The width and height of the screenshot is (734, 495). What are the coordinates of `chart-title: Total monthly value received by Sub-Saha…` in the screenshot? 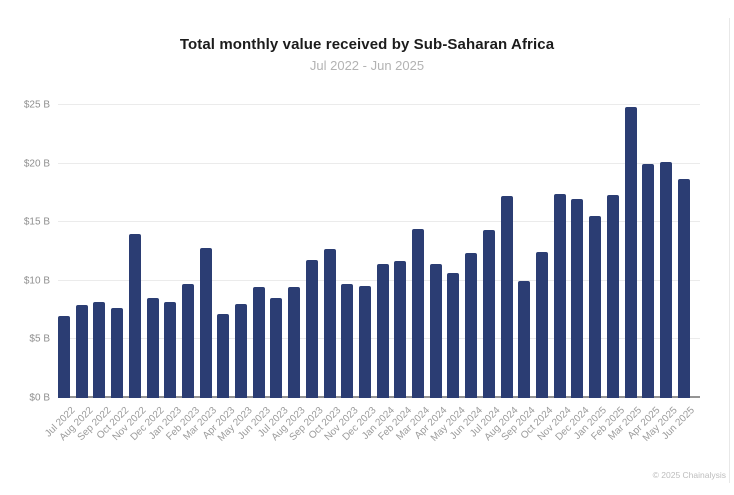 It's located at (367, 44).